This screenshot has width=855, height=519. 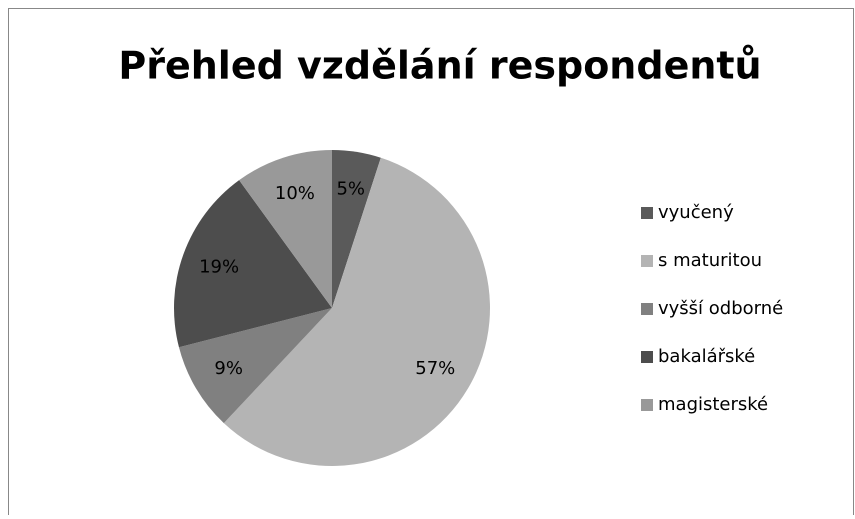 I want to click on data-label: 9%, so click(x=228, y=368).